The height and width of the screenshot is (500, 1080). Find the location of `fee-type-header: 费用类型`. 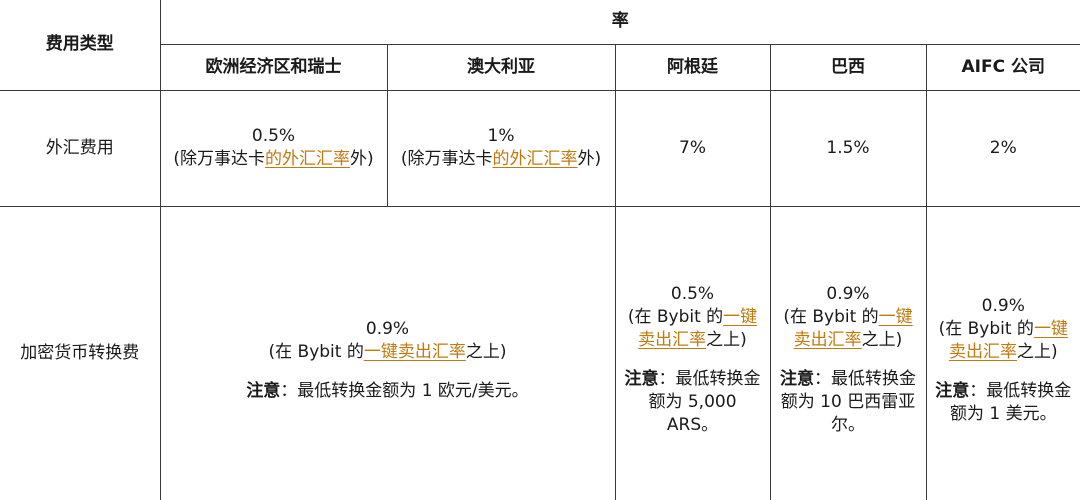

fee-type-header: 费用类型 is located at coordinates (80, 45).